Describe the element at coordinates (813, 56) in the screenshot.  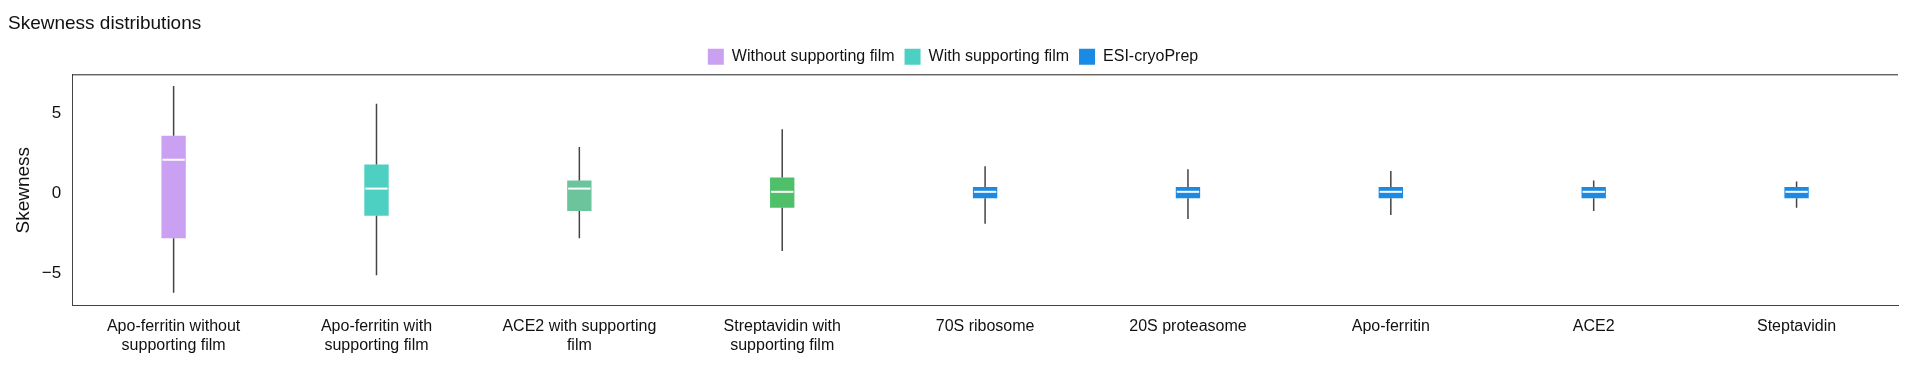
I see `legend-label: Without supporting film` at that location.